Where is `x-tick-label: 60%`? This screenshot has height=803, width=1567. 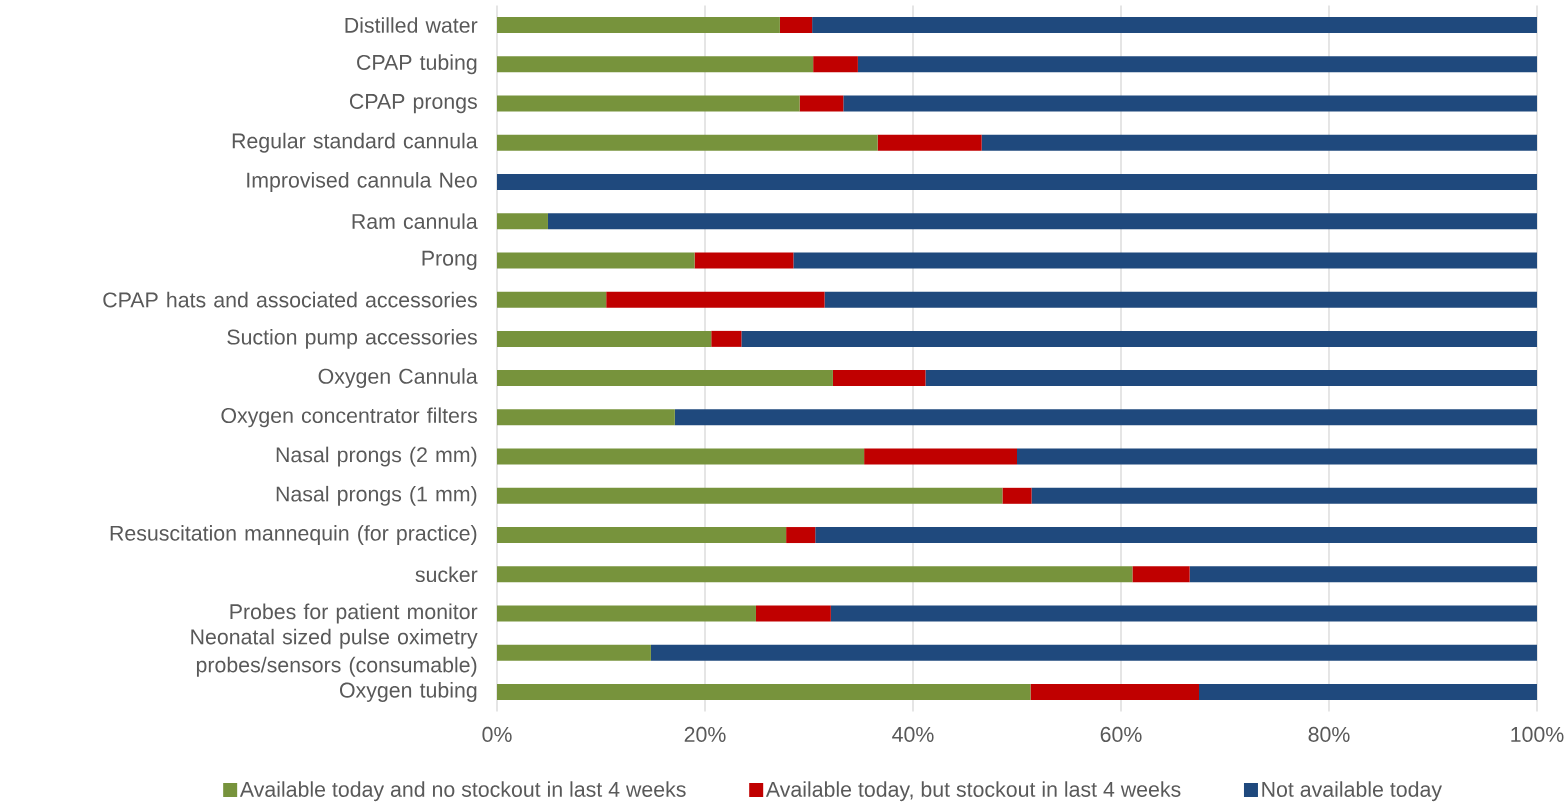
x-tick-label: 60% is located at coordinates (1121, 734).